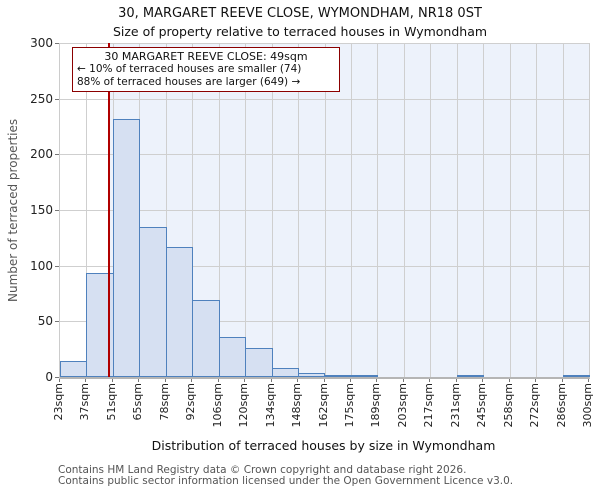 This screenshot has width=600, height=500. I want to click on x-tick-label: 23sqm, so click(58, 402).